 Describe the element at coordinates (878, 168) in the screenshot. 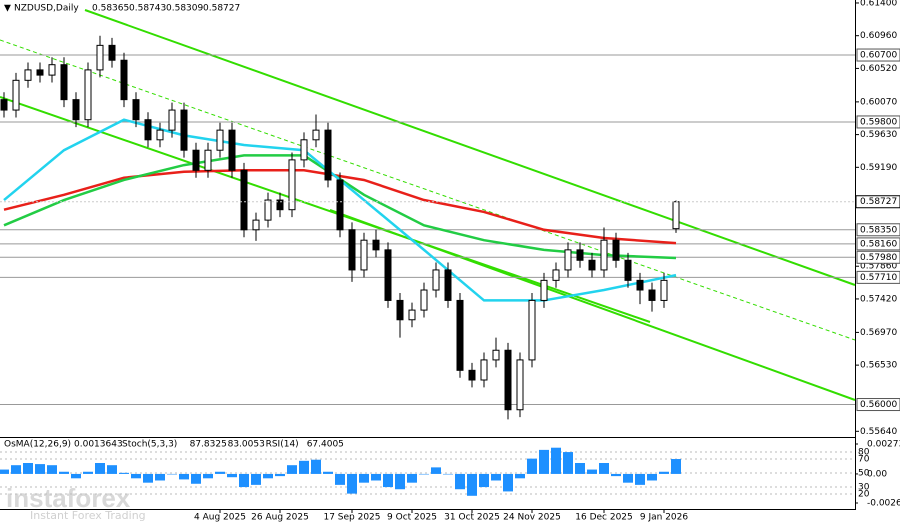

I see `y-tick-label: 0.59190` at that location.